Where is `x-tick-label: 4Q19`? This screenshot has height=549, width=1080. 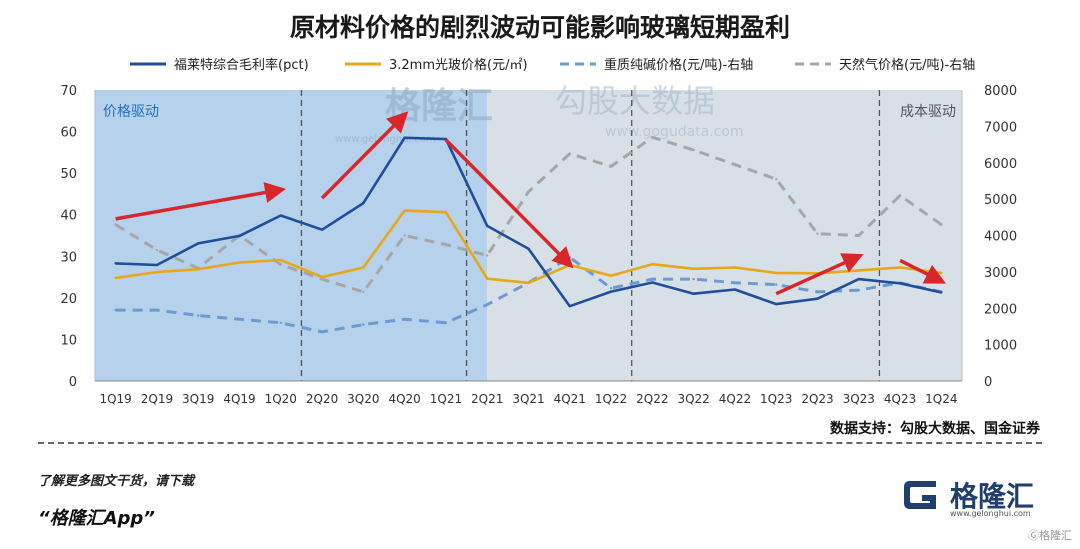
x-tick-label: 4Q19 is located at coordinates (239, 399).